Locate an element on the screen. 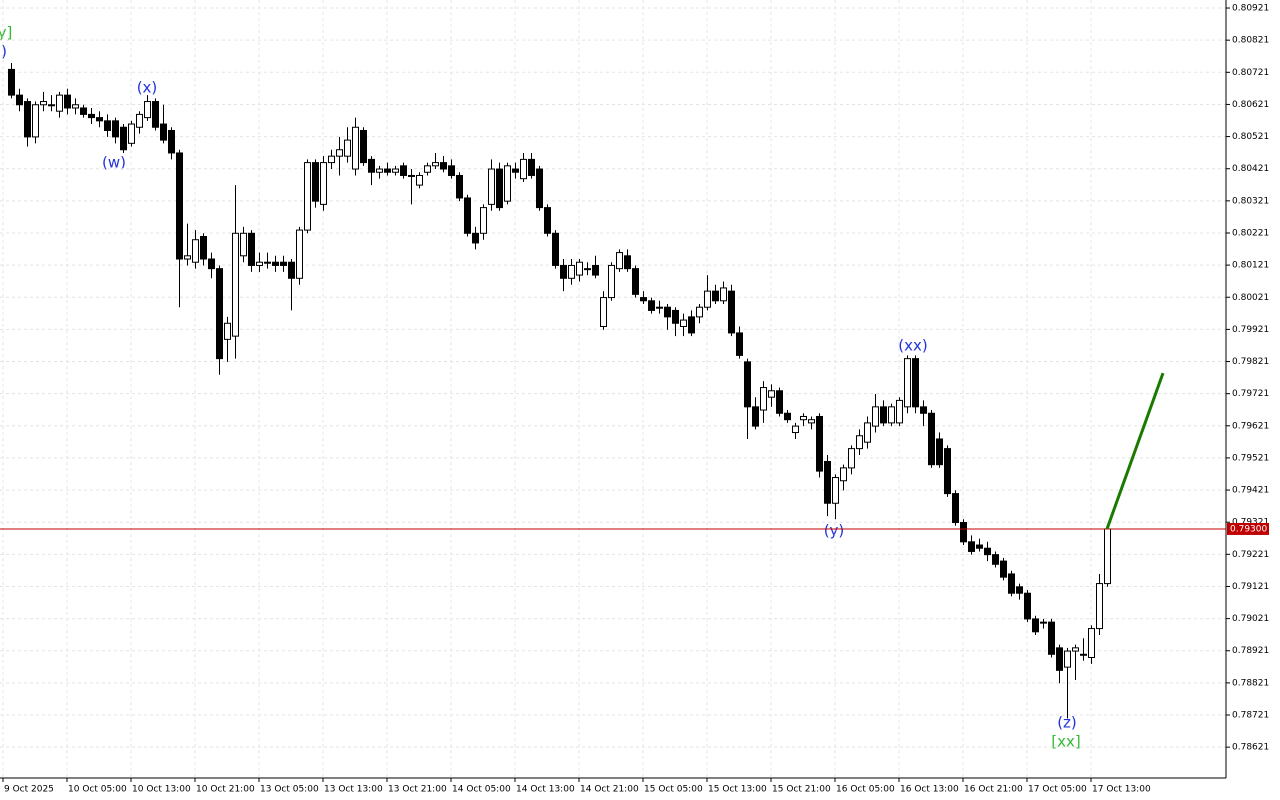  y-tick-label: 0.79021 is located at coordinates (1250, 619).